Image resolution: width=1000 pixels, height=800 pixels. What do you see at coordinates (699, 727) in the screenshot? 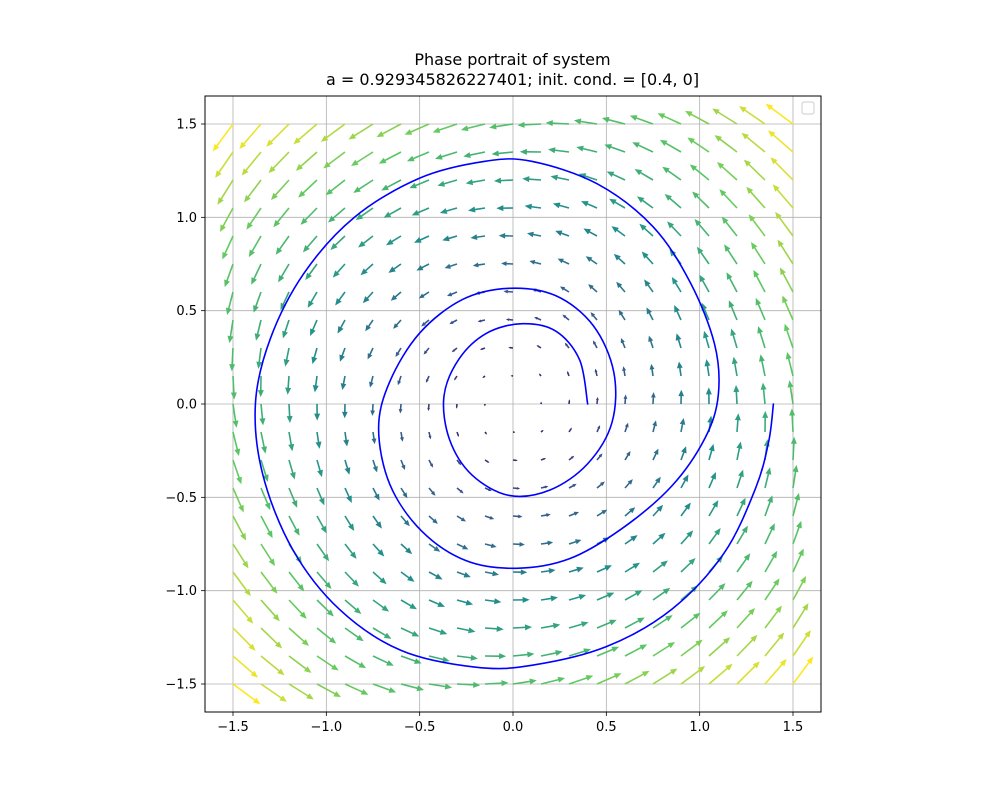
I see `x-tick-label: 1.0` at bounding box center [699, 727].